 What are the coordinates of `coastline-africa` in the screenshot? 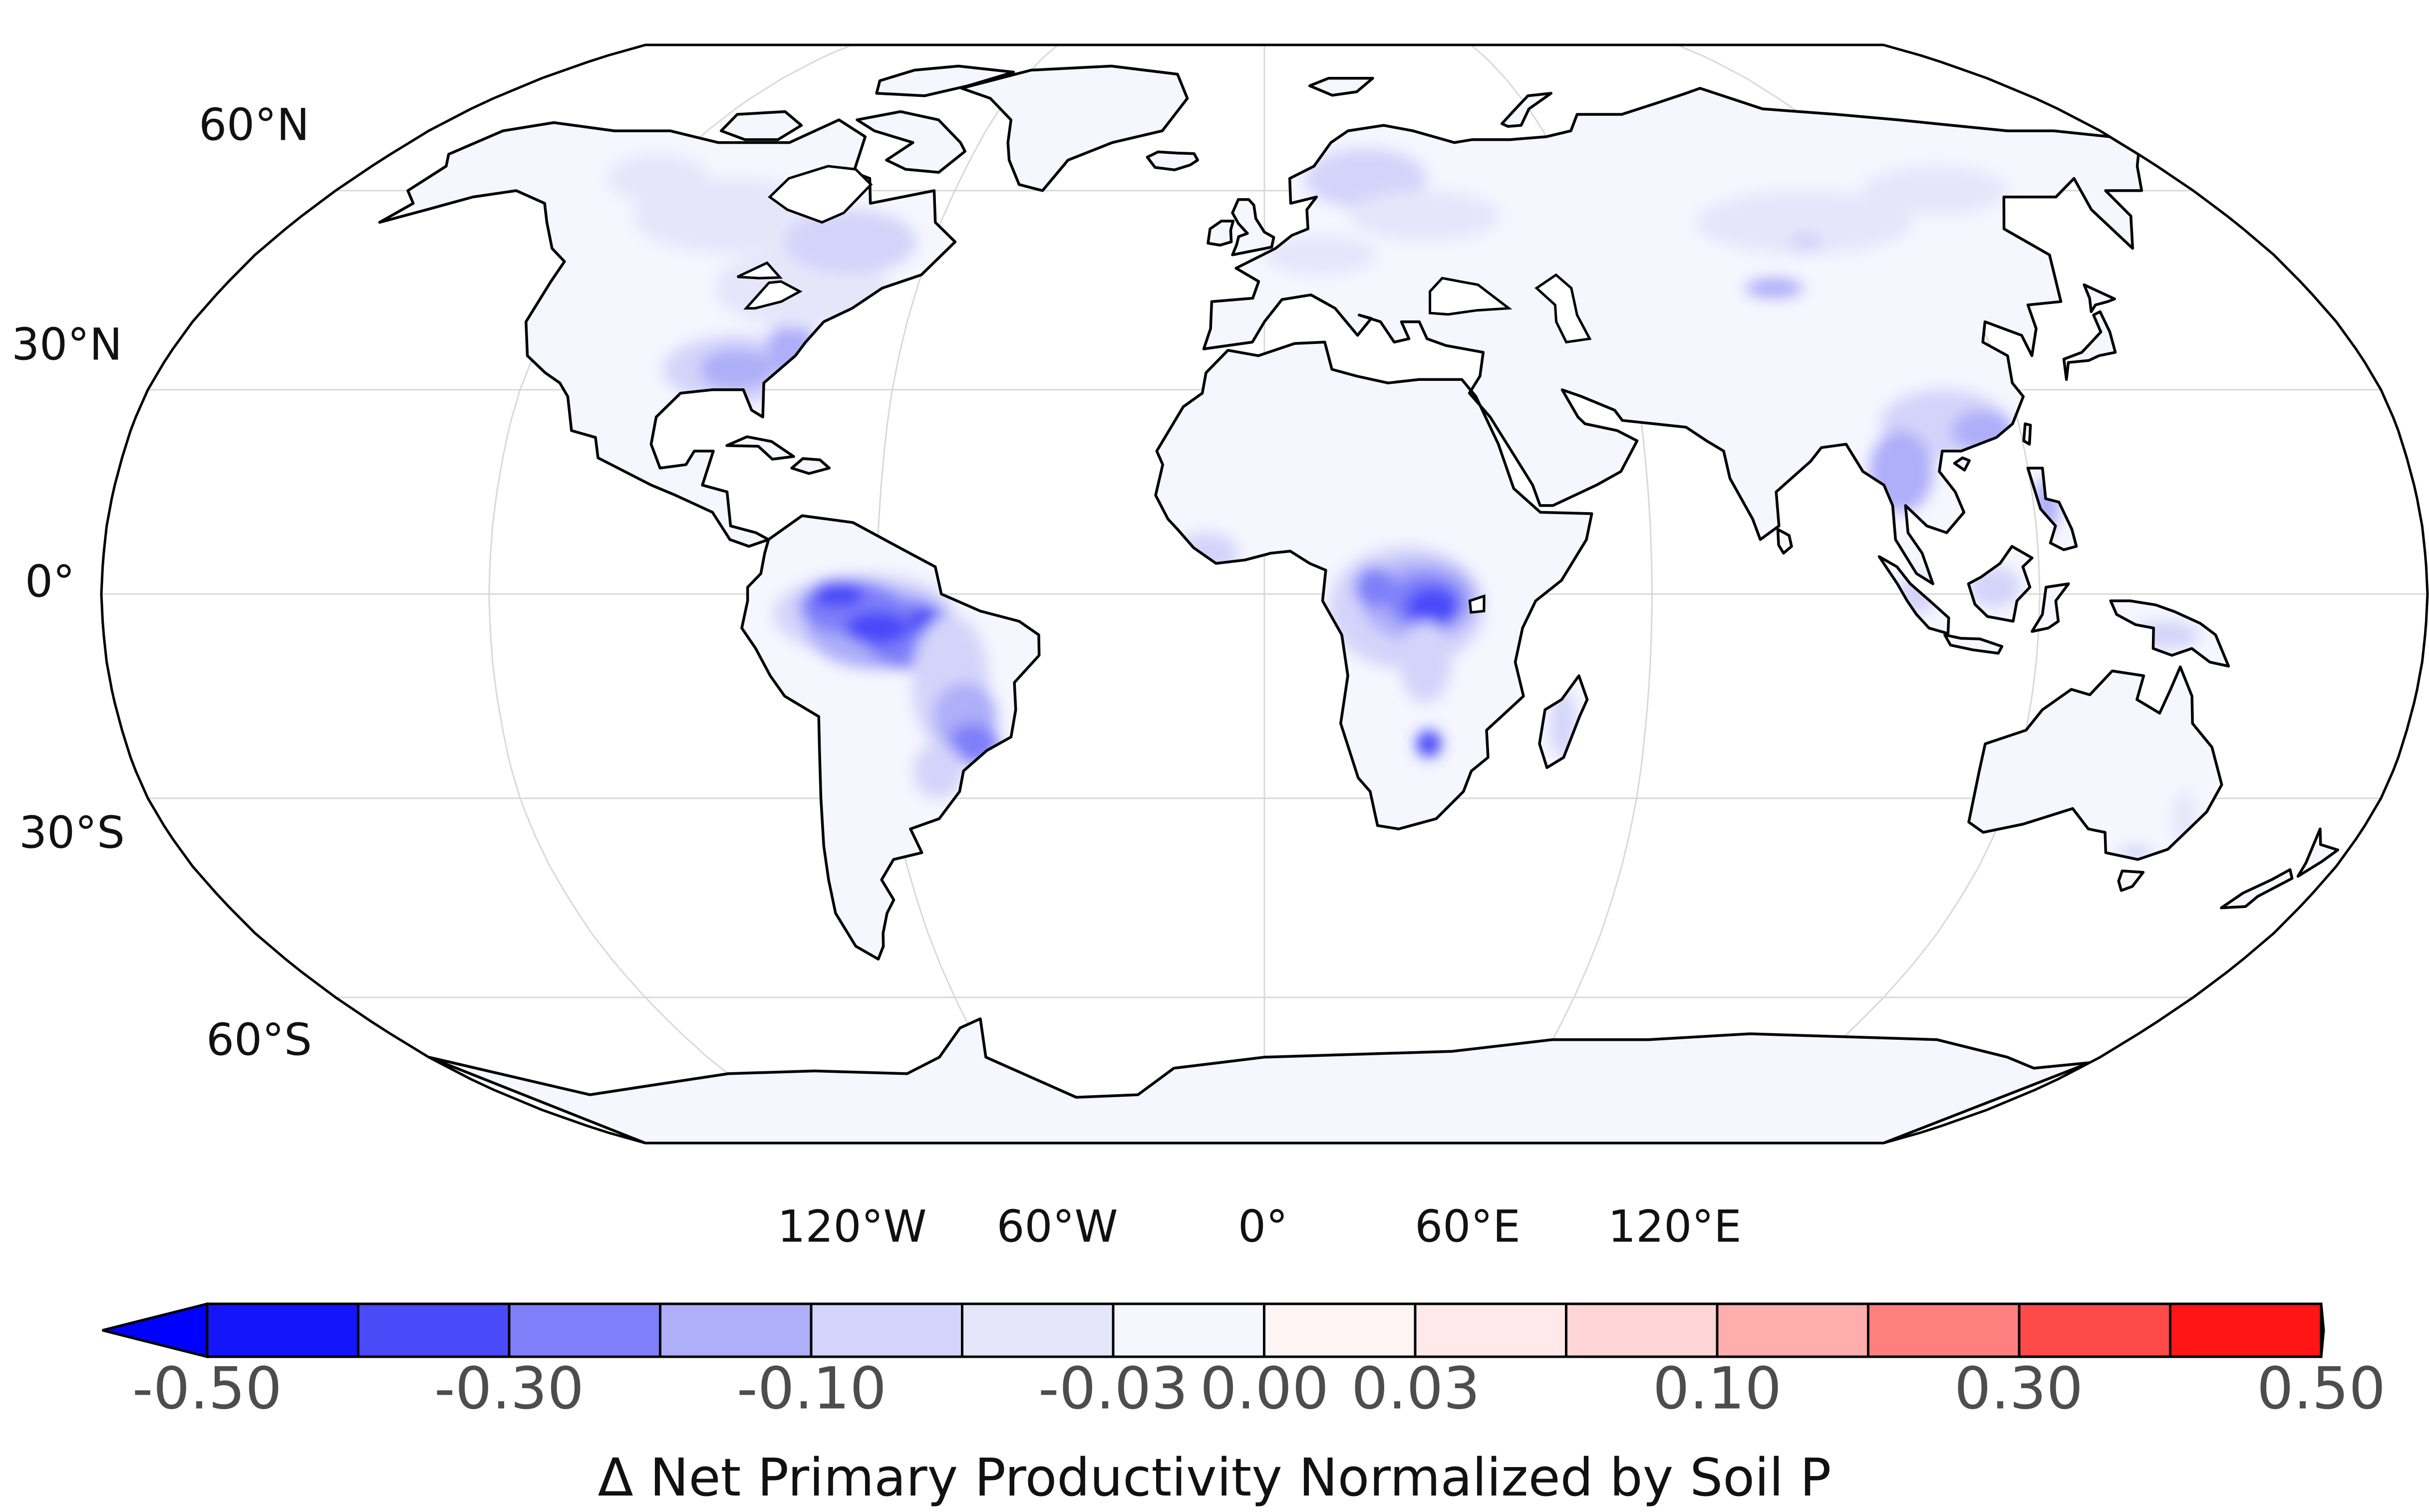 It's located at (1373, 585).